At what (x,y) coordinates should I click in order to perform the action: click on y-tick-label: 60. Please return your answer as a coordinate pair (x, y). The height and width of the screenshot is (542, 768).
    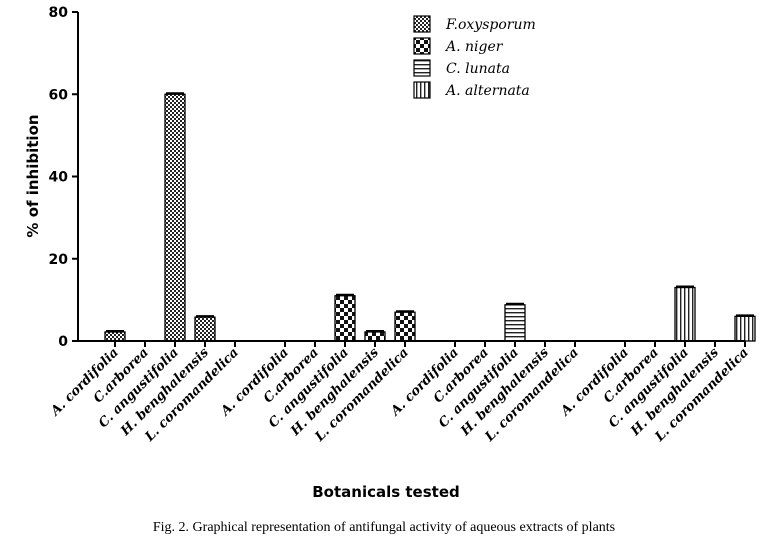
    Looking at the image, I should click on (59, 95).